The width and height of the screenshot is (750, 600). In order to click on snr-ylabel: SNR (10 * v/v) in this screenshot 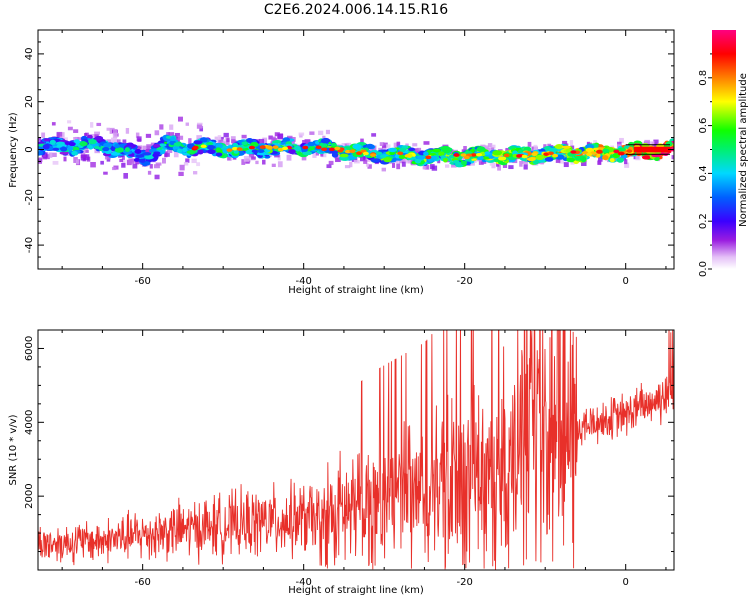, I will do `click(13, 449)`.